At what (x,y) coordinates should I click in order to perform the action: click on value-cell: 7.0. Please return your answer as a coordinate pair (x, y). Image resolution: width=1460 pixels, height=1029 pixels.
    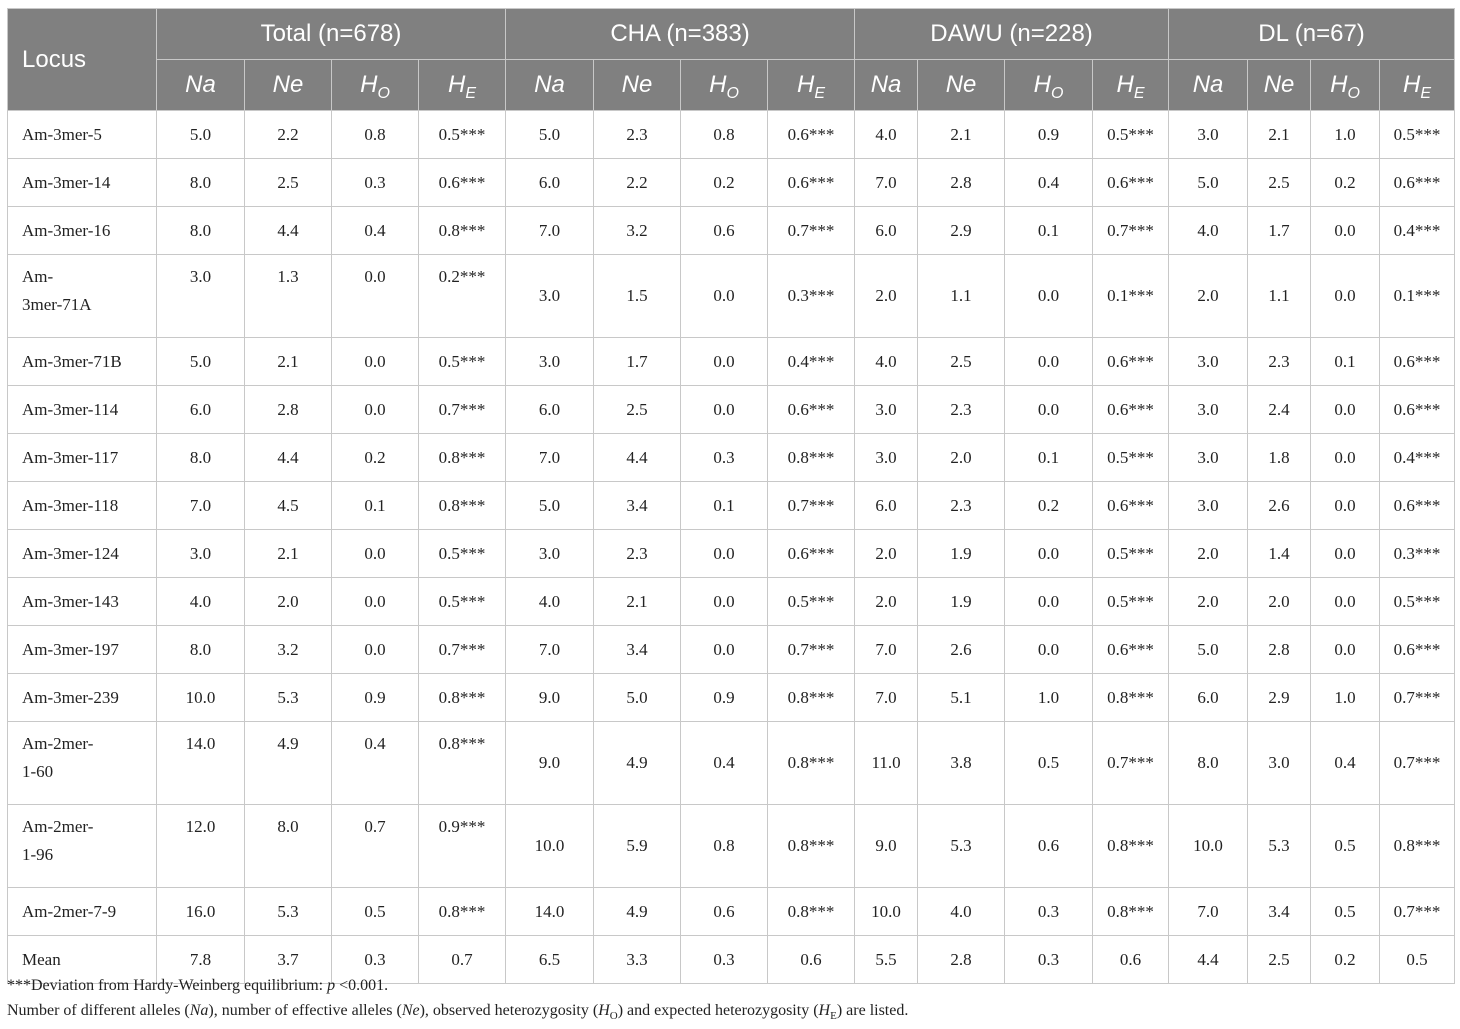
    Looking at the image, I should click on (886, 697).